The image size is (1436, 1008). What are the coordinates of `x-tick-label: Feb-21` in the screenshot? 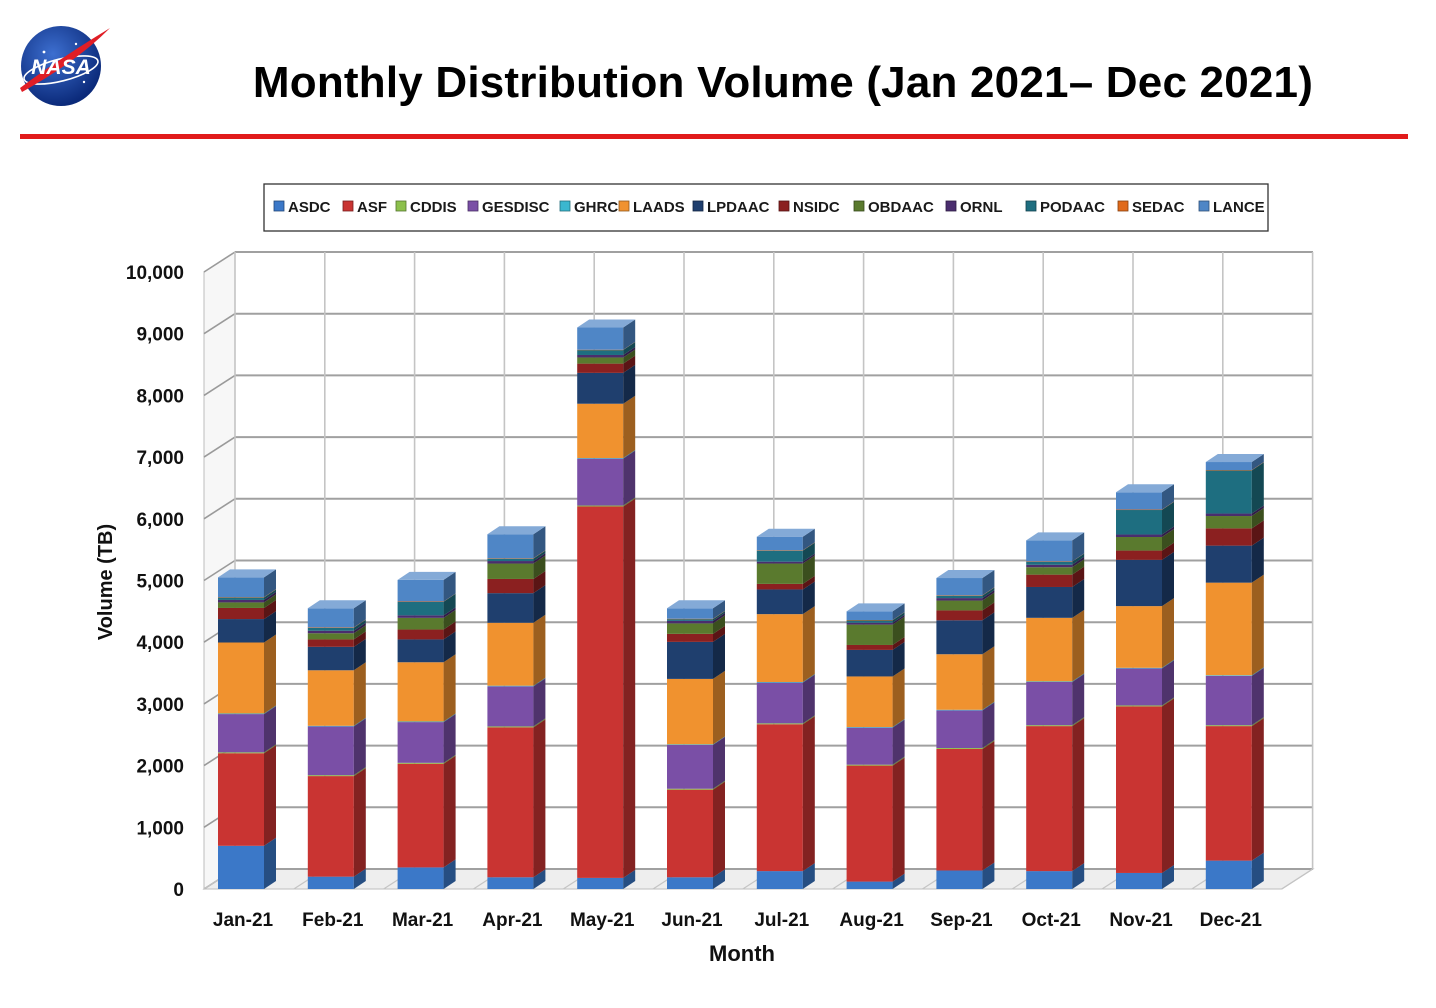 It's located at (333, 920).